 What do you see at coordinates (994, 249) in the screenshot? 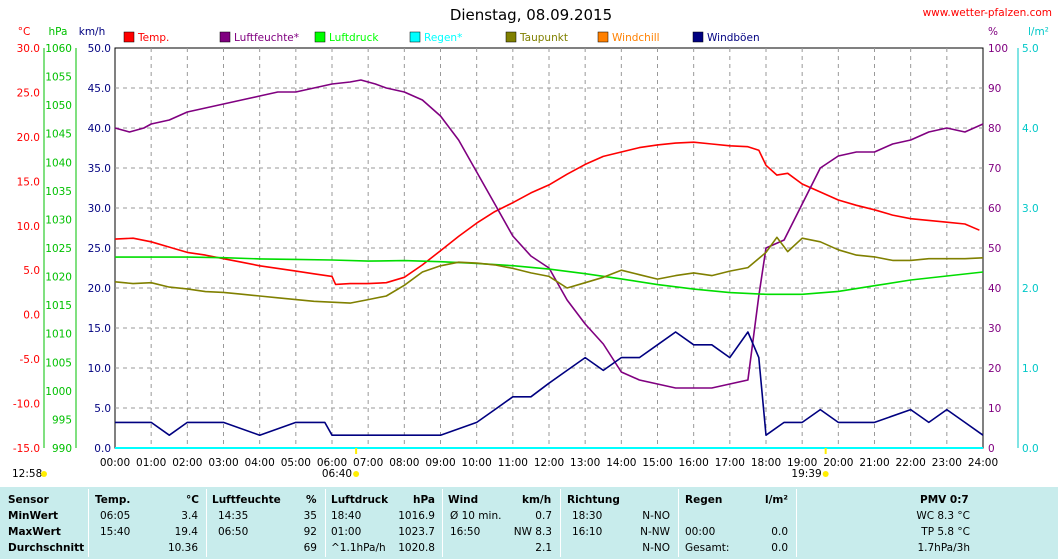
I see `humidity-tick-label: 50` at bounding box center [994, 249].